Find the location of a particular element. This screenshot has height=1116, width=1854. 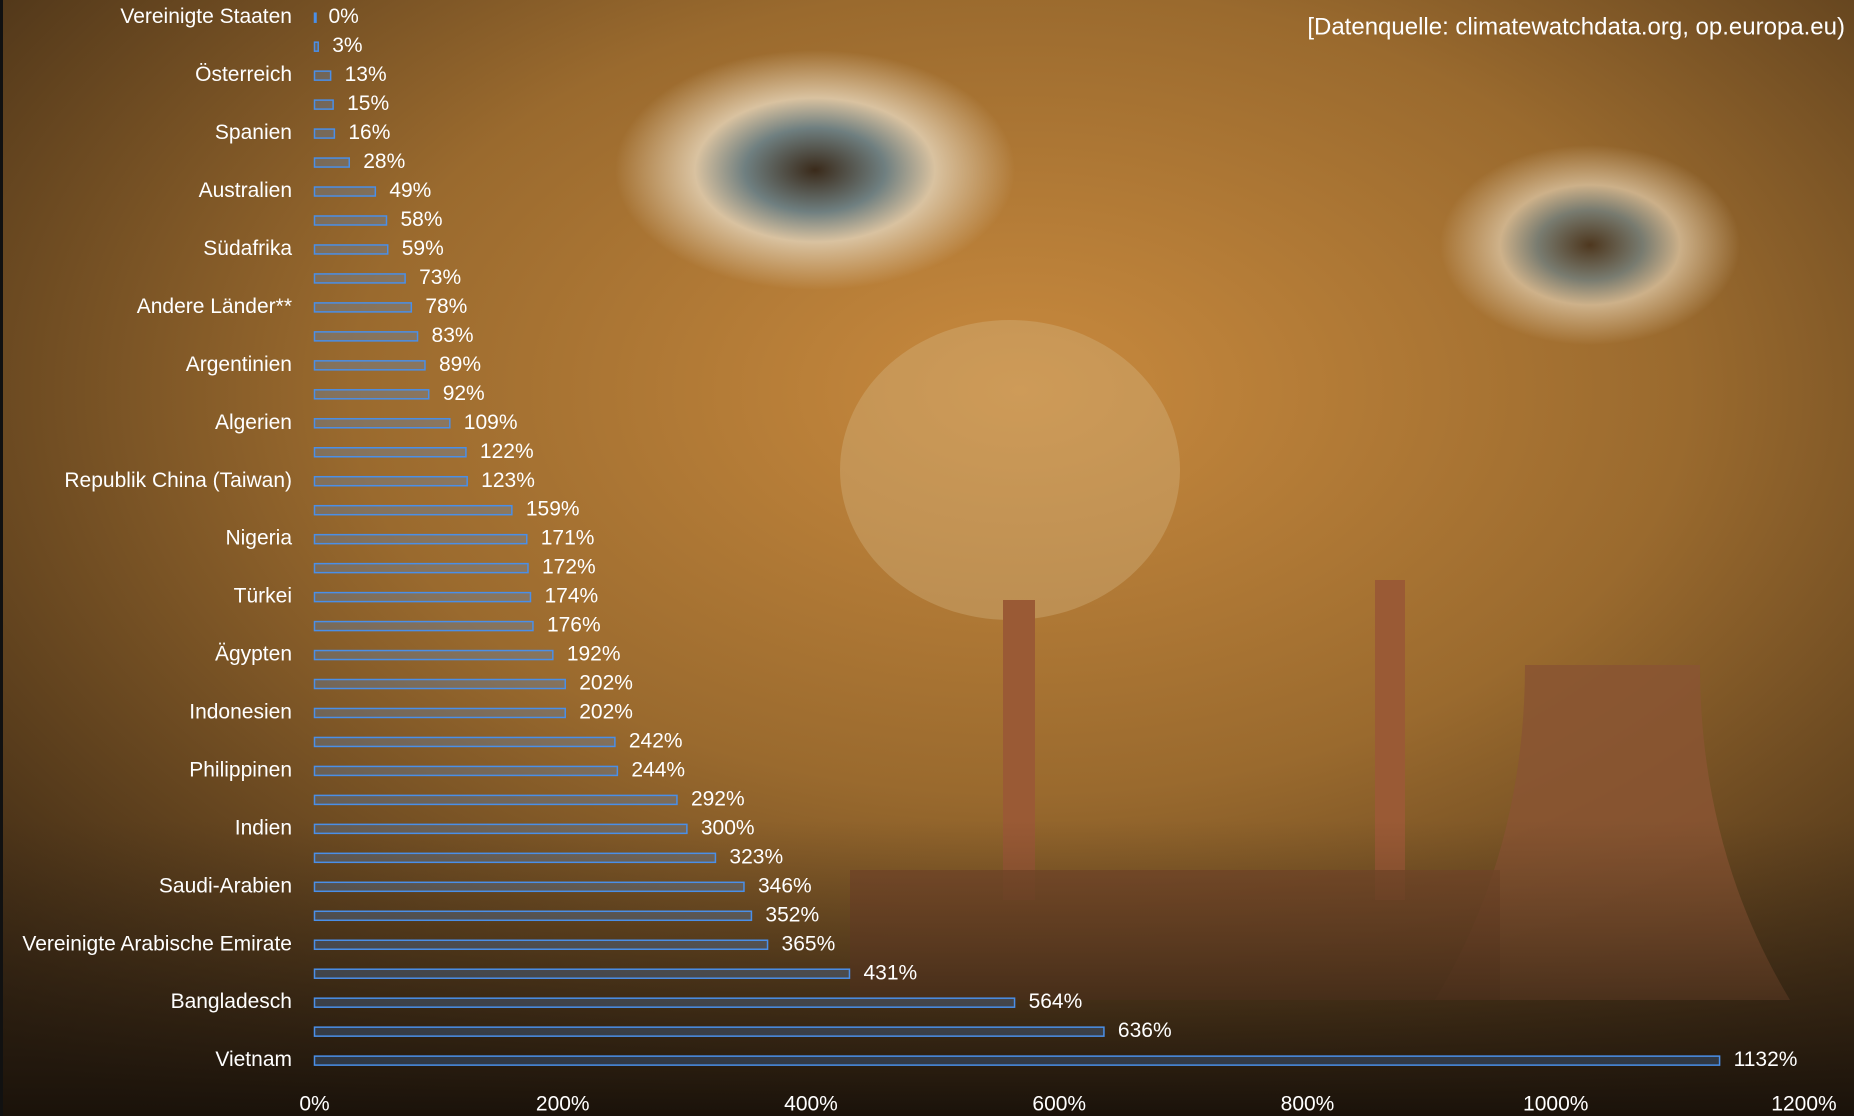

x-tick-label: 1200% is located at coordinates (1803, 1104).